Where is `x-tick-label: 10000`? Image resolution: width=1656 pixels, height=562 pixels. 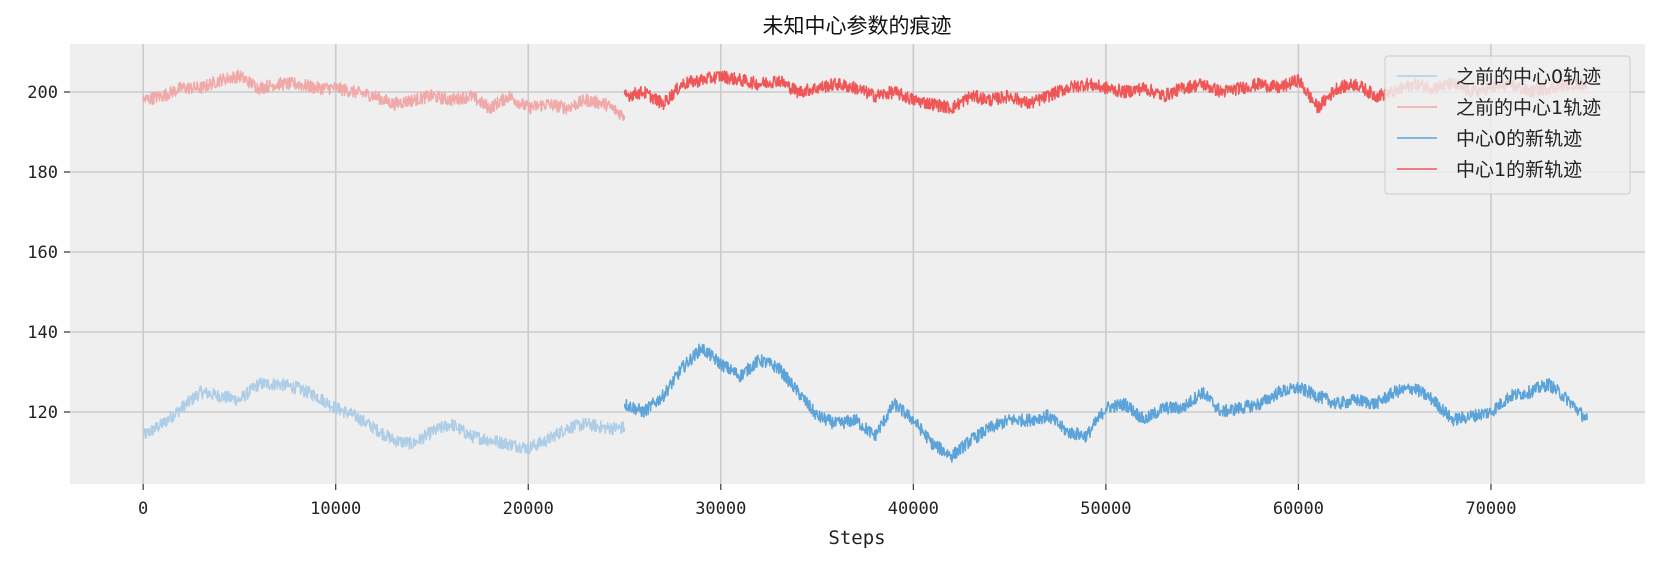
x-tick-label: 10000 is located at coordinates (335, 509).